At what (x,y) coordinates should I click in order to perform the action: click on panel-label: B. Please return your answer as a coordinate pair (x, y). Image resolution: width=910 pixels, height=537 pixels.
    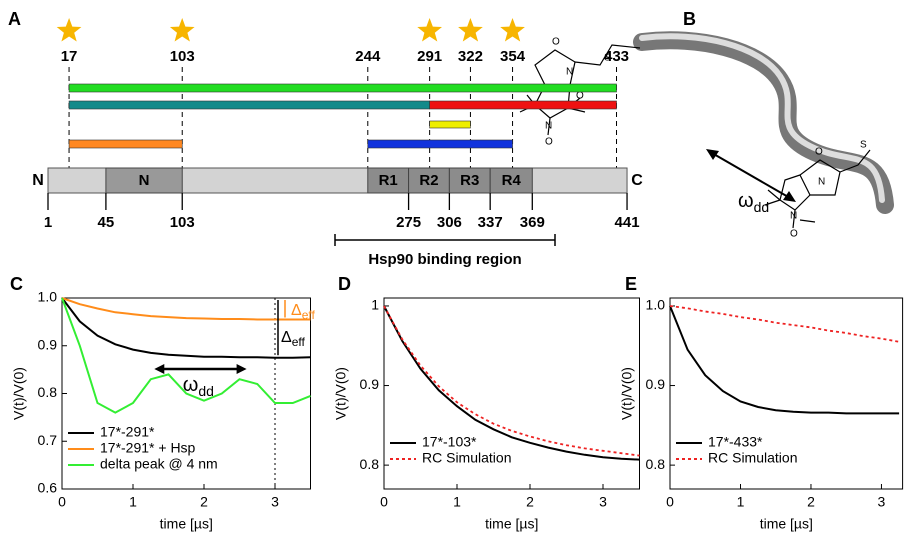
    Looking at the image, I should click on (689, 19).